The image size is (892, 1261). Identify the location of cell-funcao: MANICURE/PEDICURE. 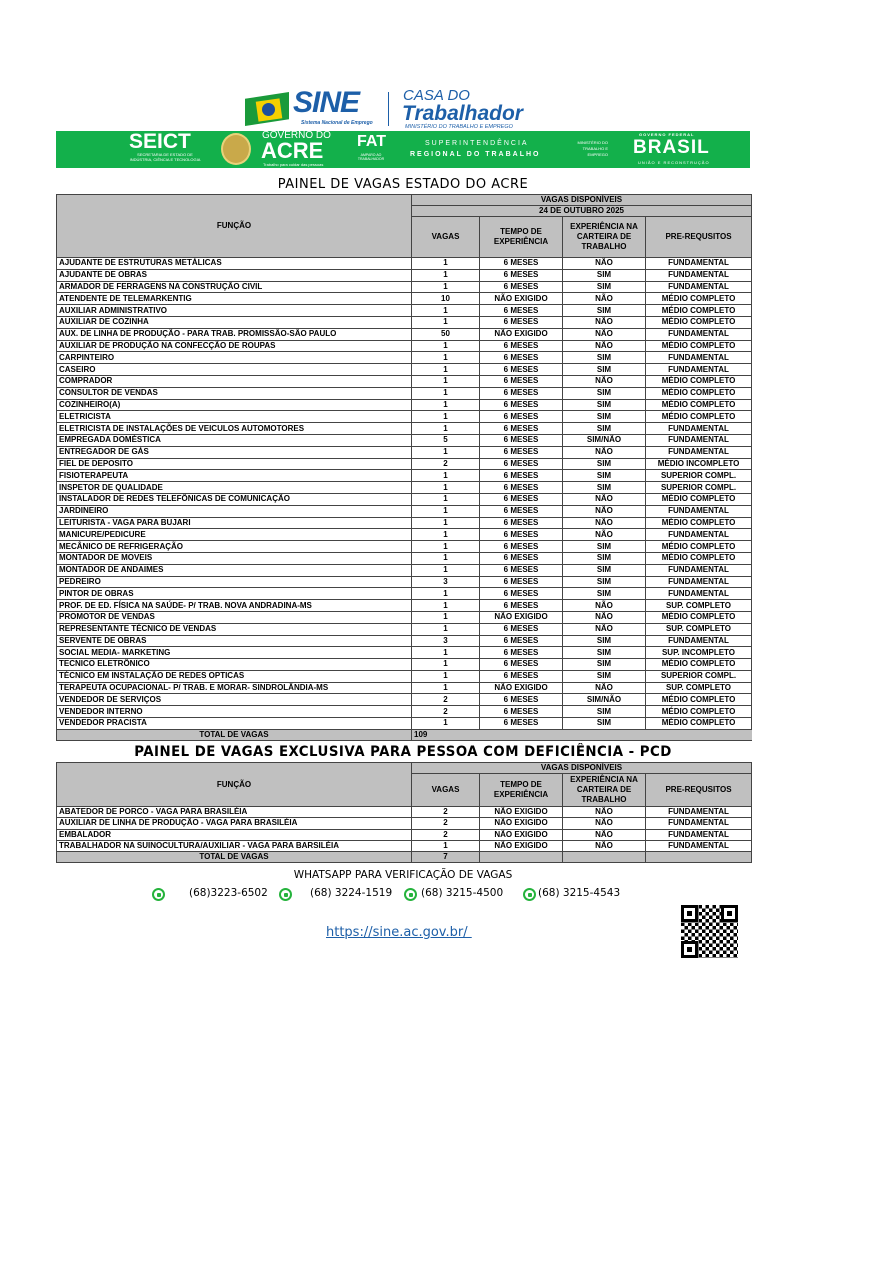
(234, 535).